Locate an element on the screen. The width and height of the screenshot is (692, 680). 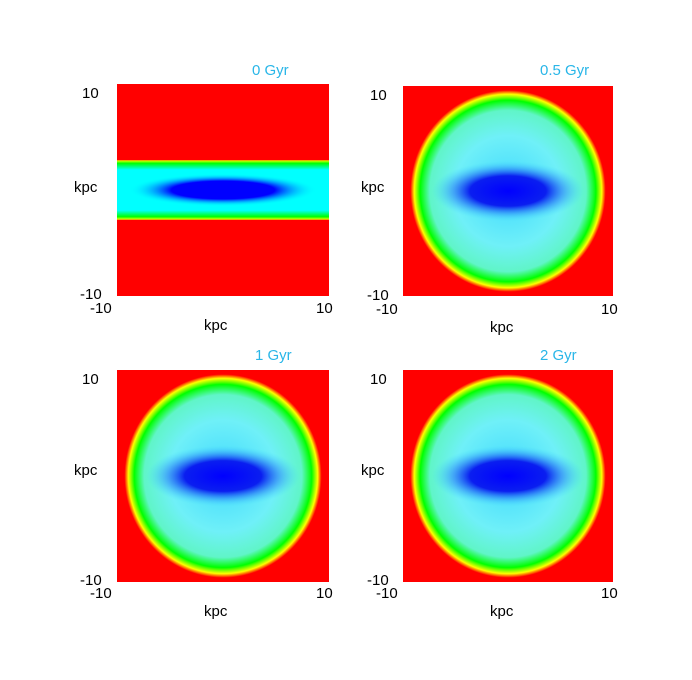
panel-title: 0.5 Gyr is located at coordinates (565, 70).